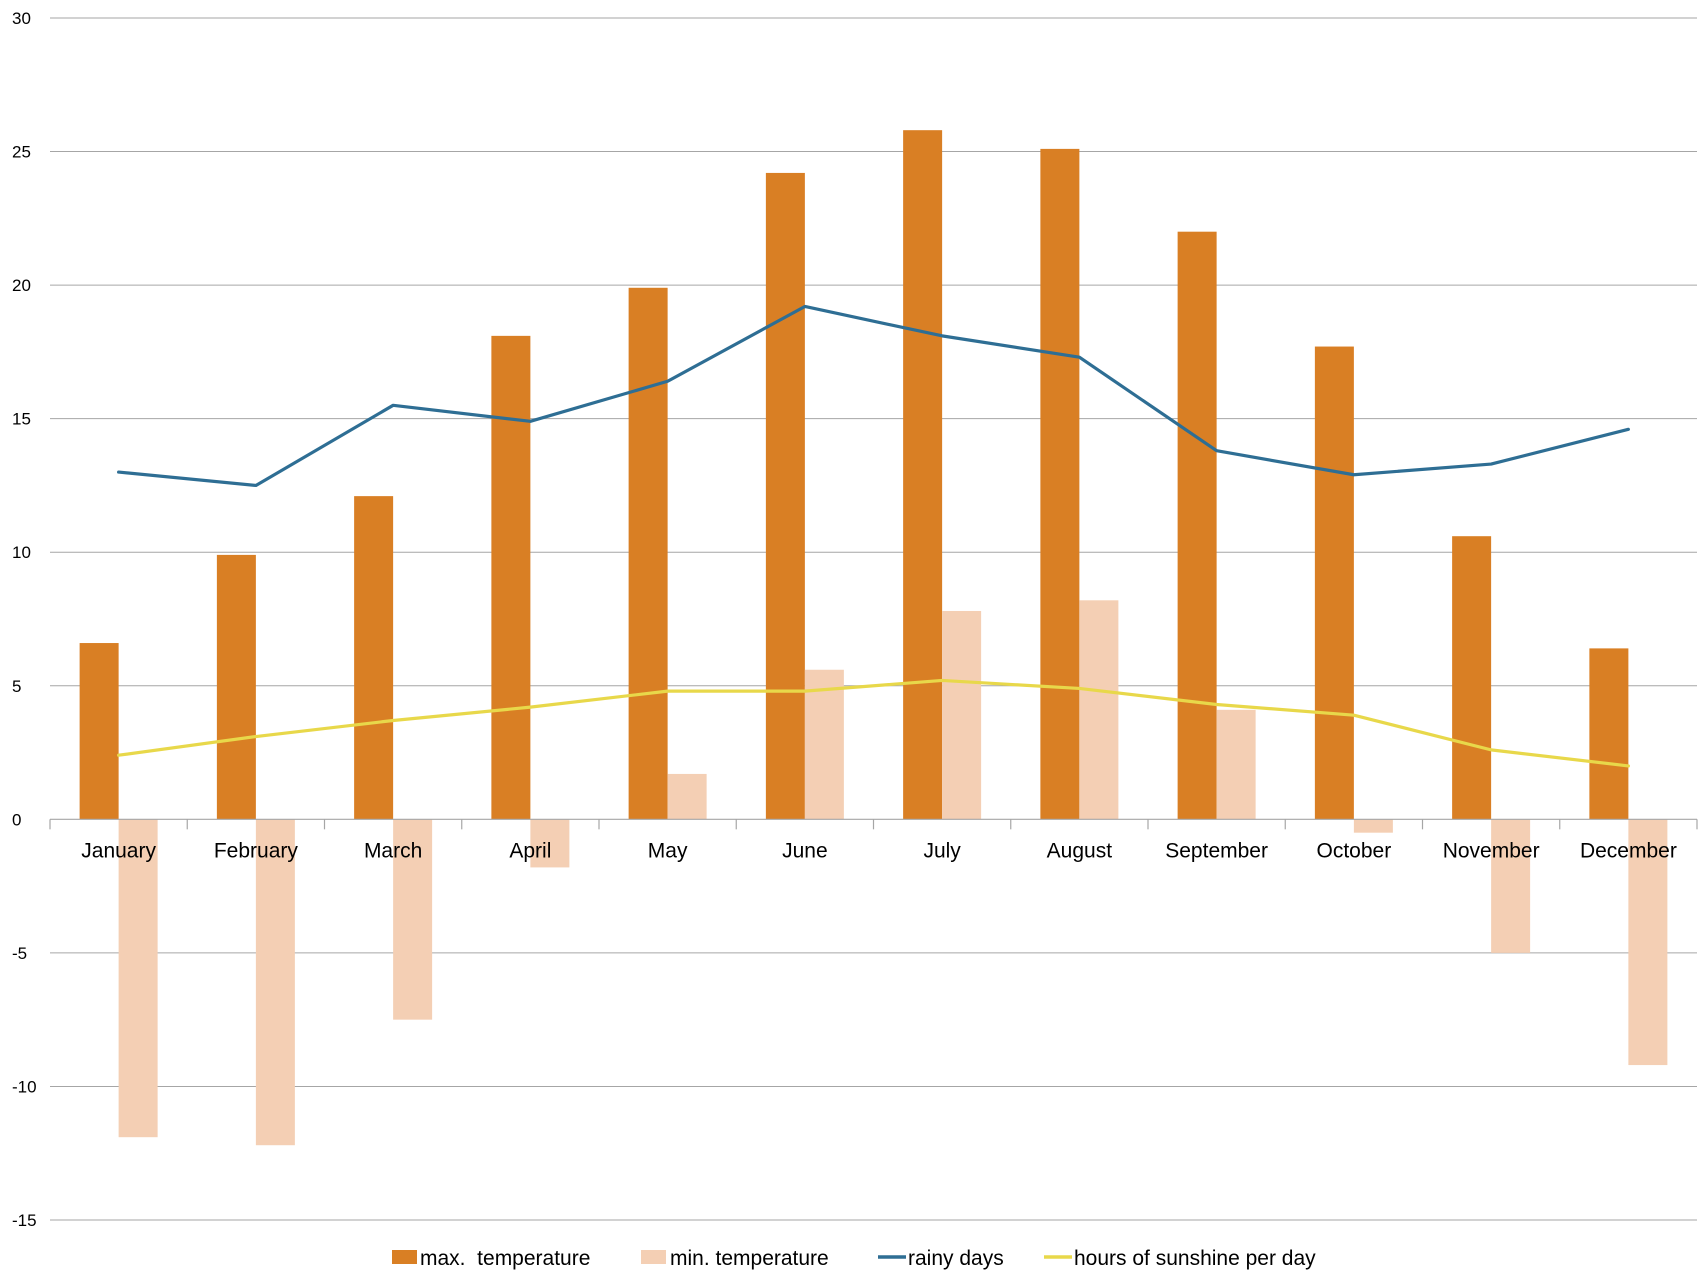  Describe the element at coordinates (24, 1220) in the screenshot. I see `y-tick-label: -15` at that location.